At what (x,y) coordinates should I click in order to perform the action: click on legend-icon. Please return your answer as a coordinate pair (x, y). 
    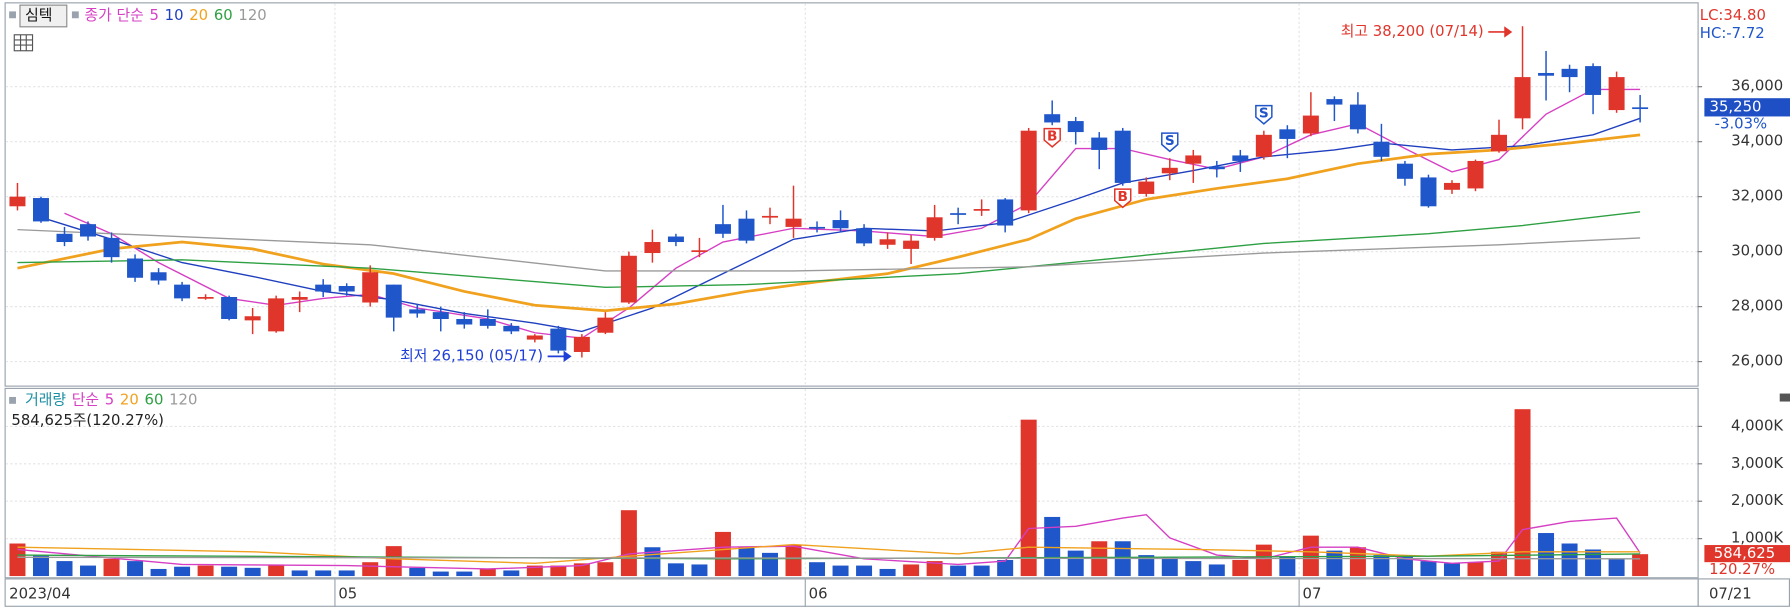
    Looking at the image, I should click on (75, 15).